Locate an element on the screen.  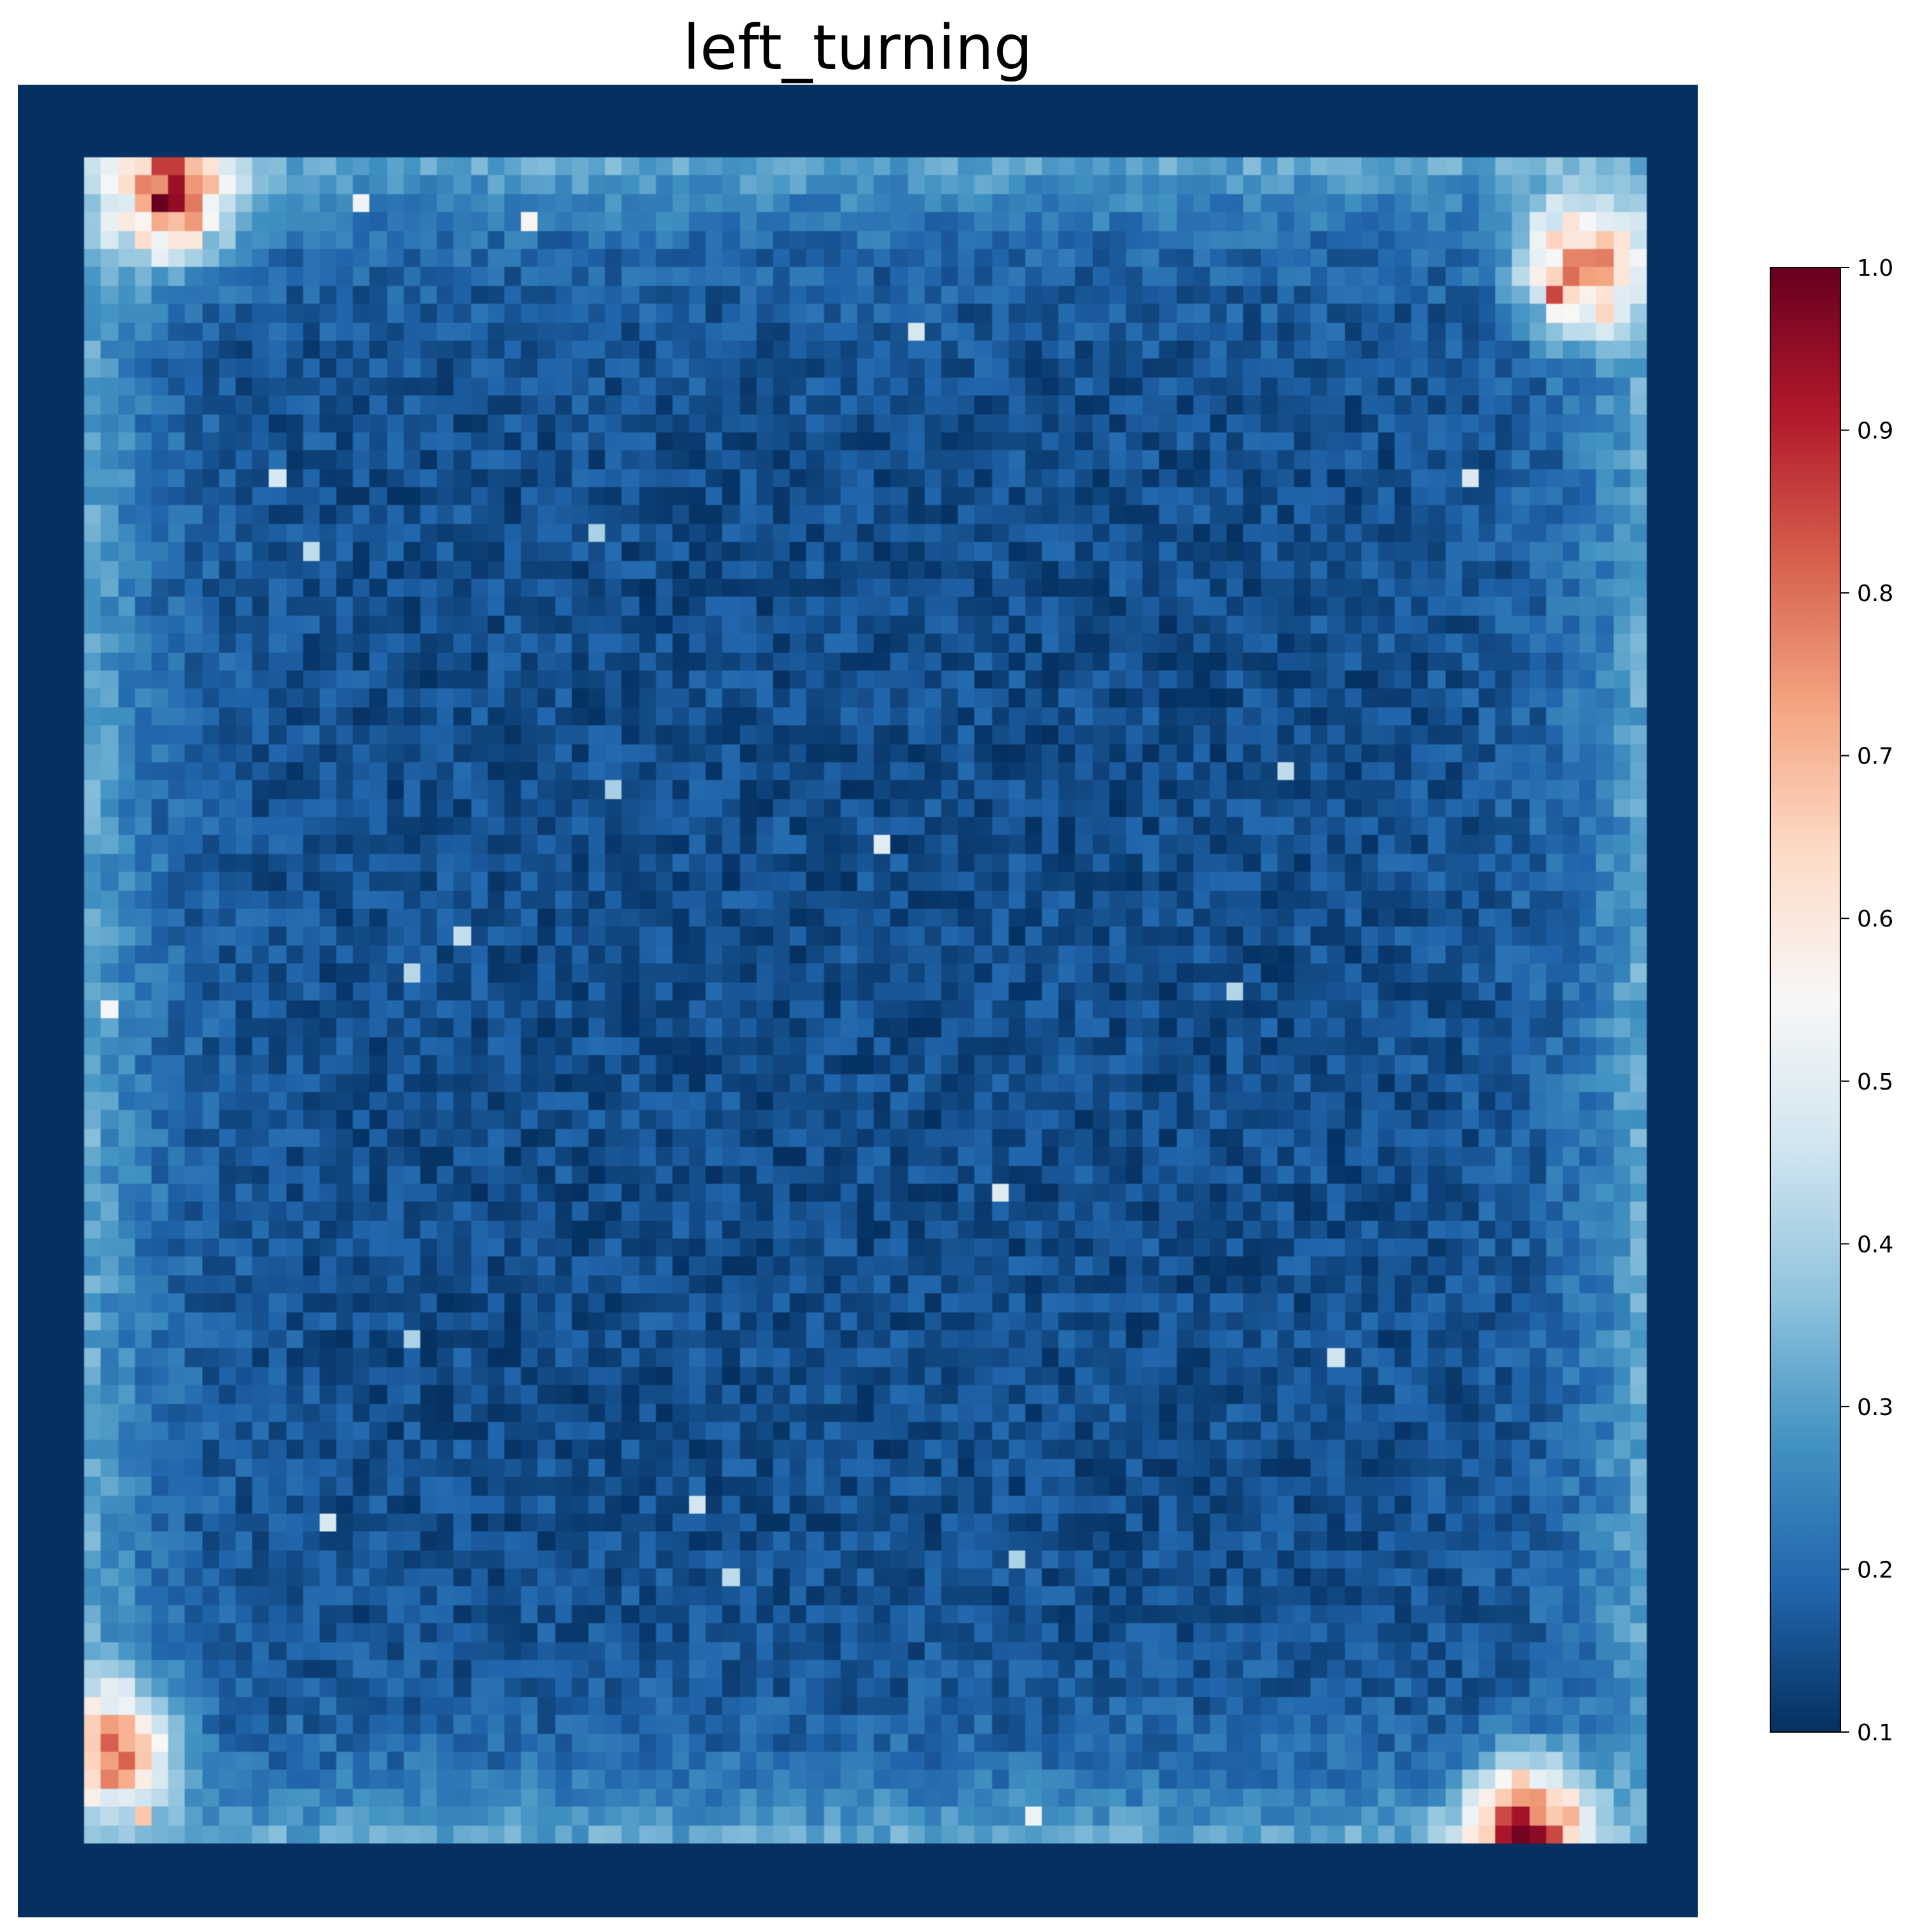
colorbar-ticks: 0.1 0.2 0.3 0.4 0.5 0.6 0.7 0.8 0.9 1.0 is located at coordinates (1866, 1001).